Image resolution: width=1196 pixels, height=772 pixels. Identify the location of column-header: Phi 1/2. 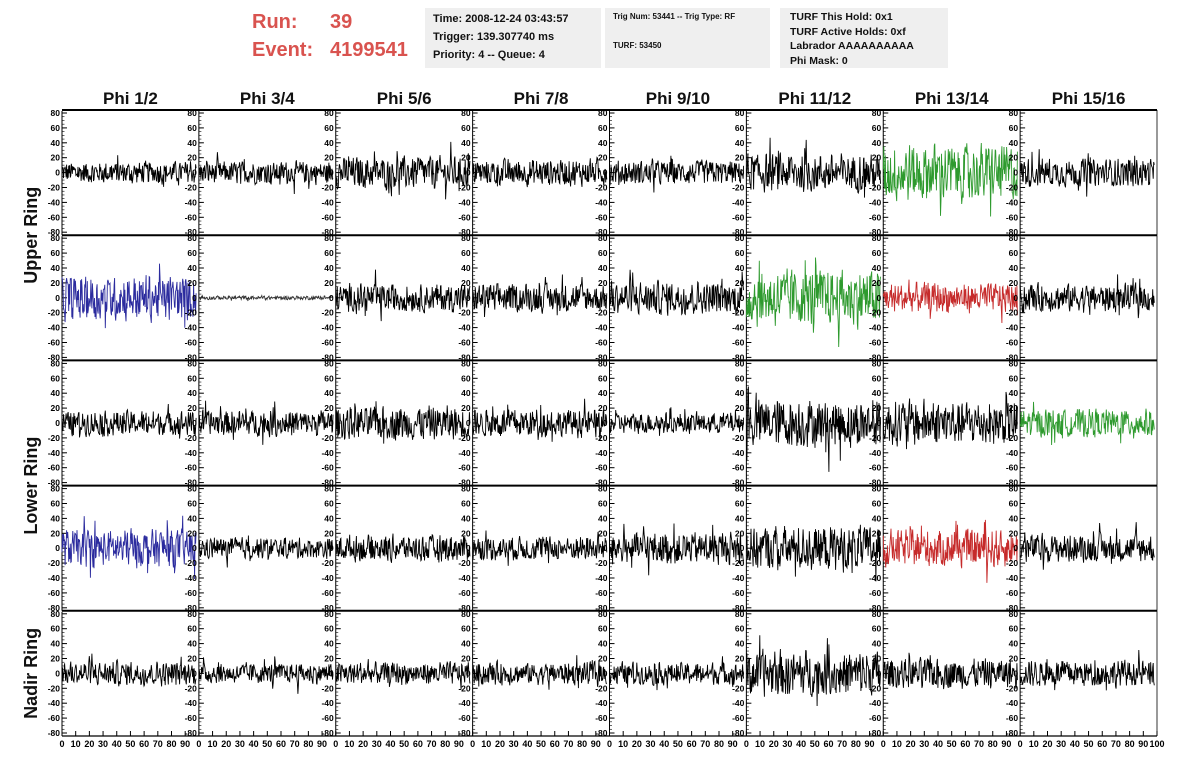
(130, 98).